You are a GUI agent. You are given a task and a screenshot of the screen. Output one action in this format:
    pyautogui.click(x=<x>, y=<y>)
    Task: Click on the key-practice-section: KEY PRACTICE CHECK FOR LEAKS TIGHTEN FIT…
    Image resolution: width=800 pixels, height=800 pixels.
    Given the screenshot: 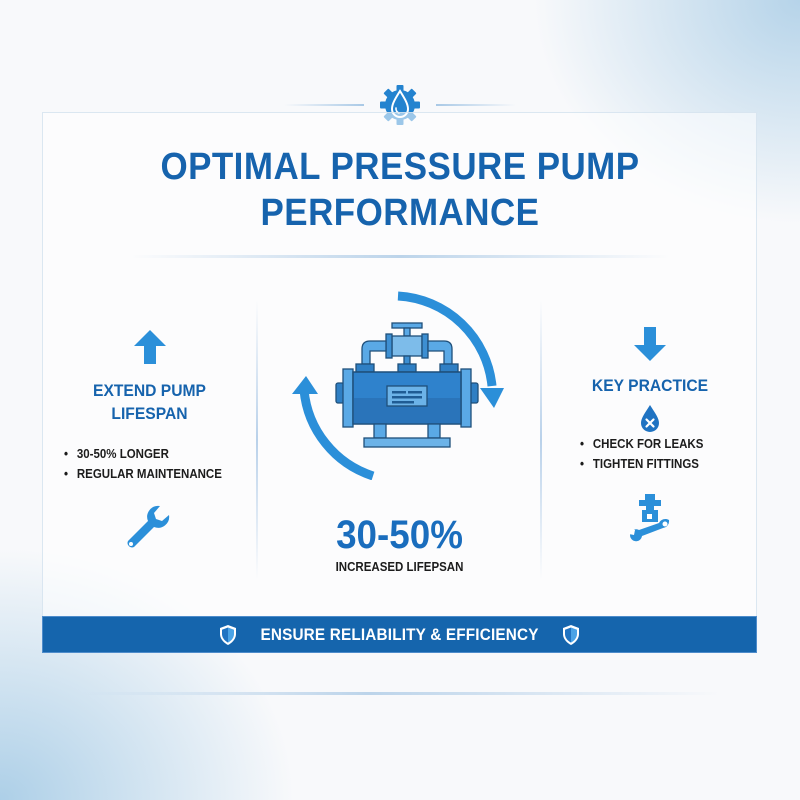 What is the action you would take?
    pyautogui.click(x=650, y=431)
    